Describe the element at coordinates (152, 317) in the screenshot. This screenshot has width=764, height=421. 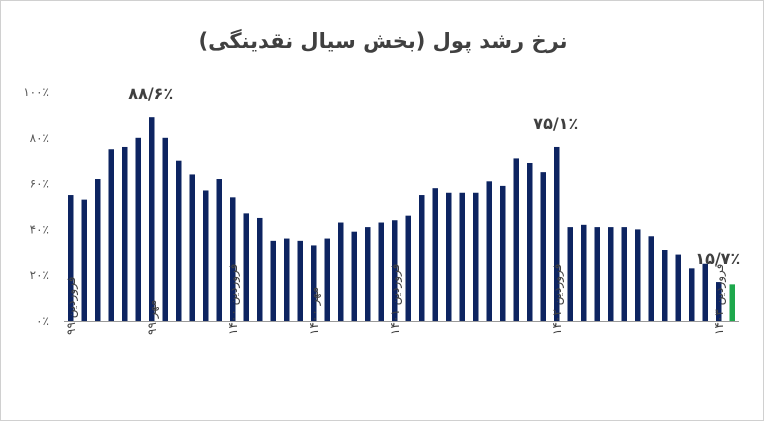
I see `x-tick-label: مهر ۹۹` at that location.